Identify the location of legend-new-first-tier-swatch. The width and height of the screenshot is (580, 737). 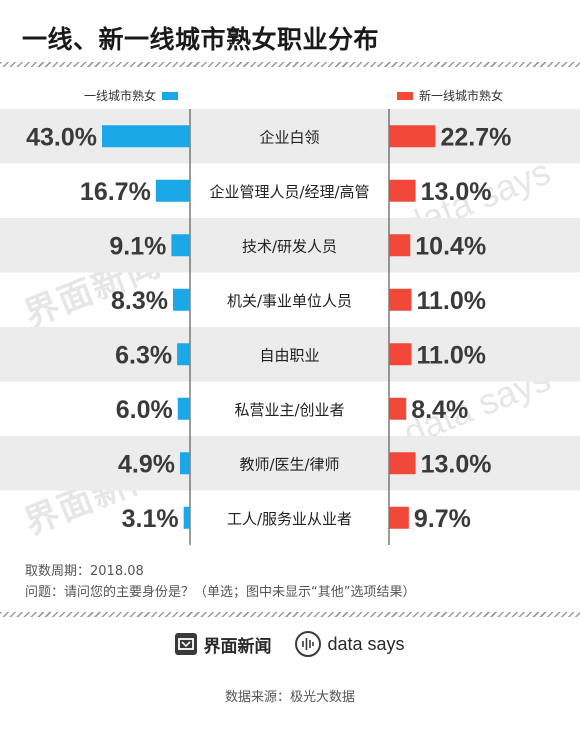
(405, 95).